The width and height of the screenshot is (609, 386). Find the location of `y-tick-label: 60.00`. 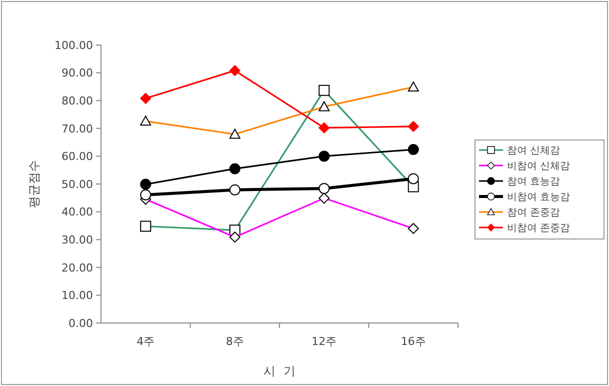

y-tick-label: 60.00 is located at coordinates (77, 157).